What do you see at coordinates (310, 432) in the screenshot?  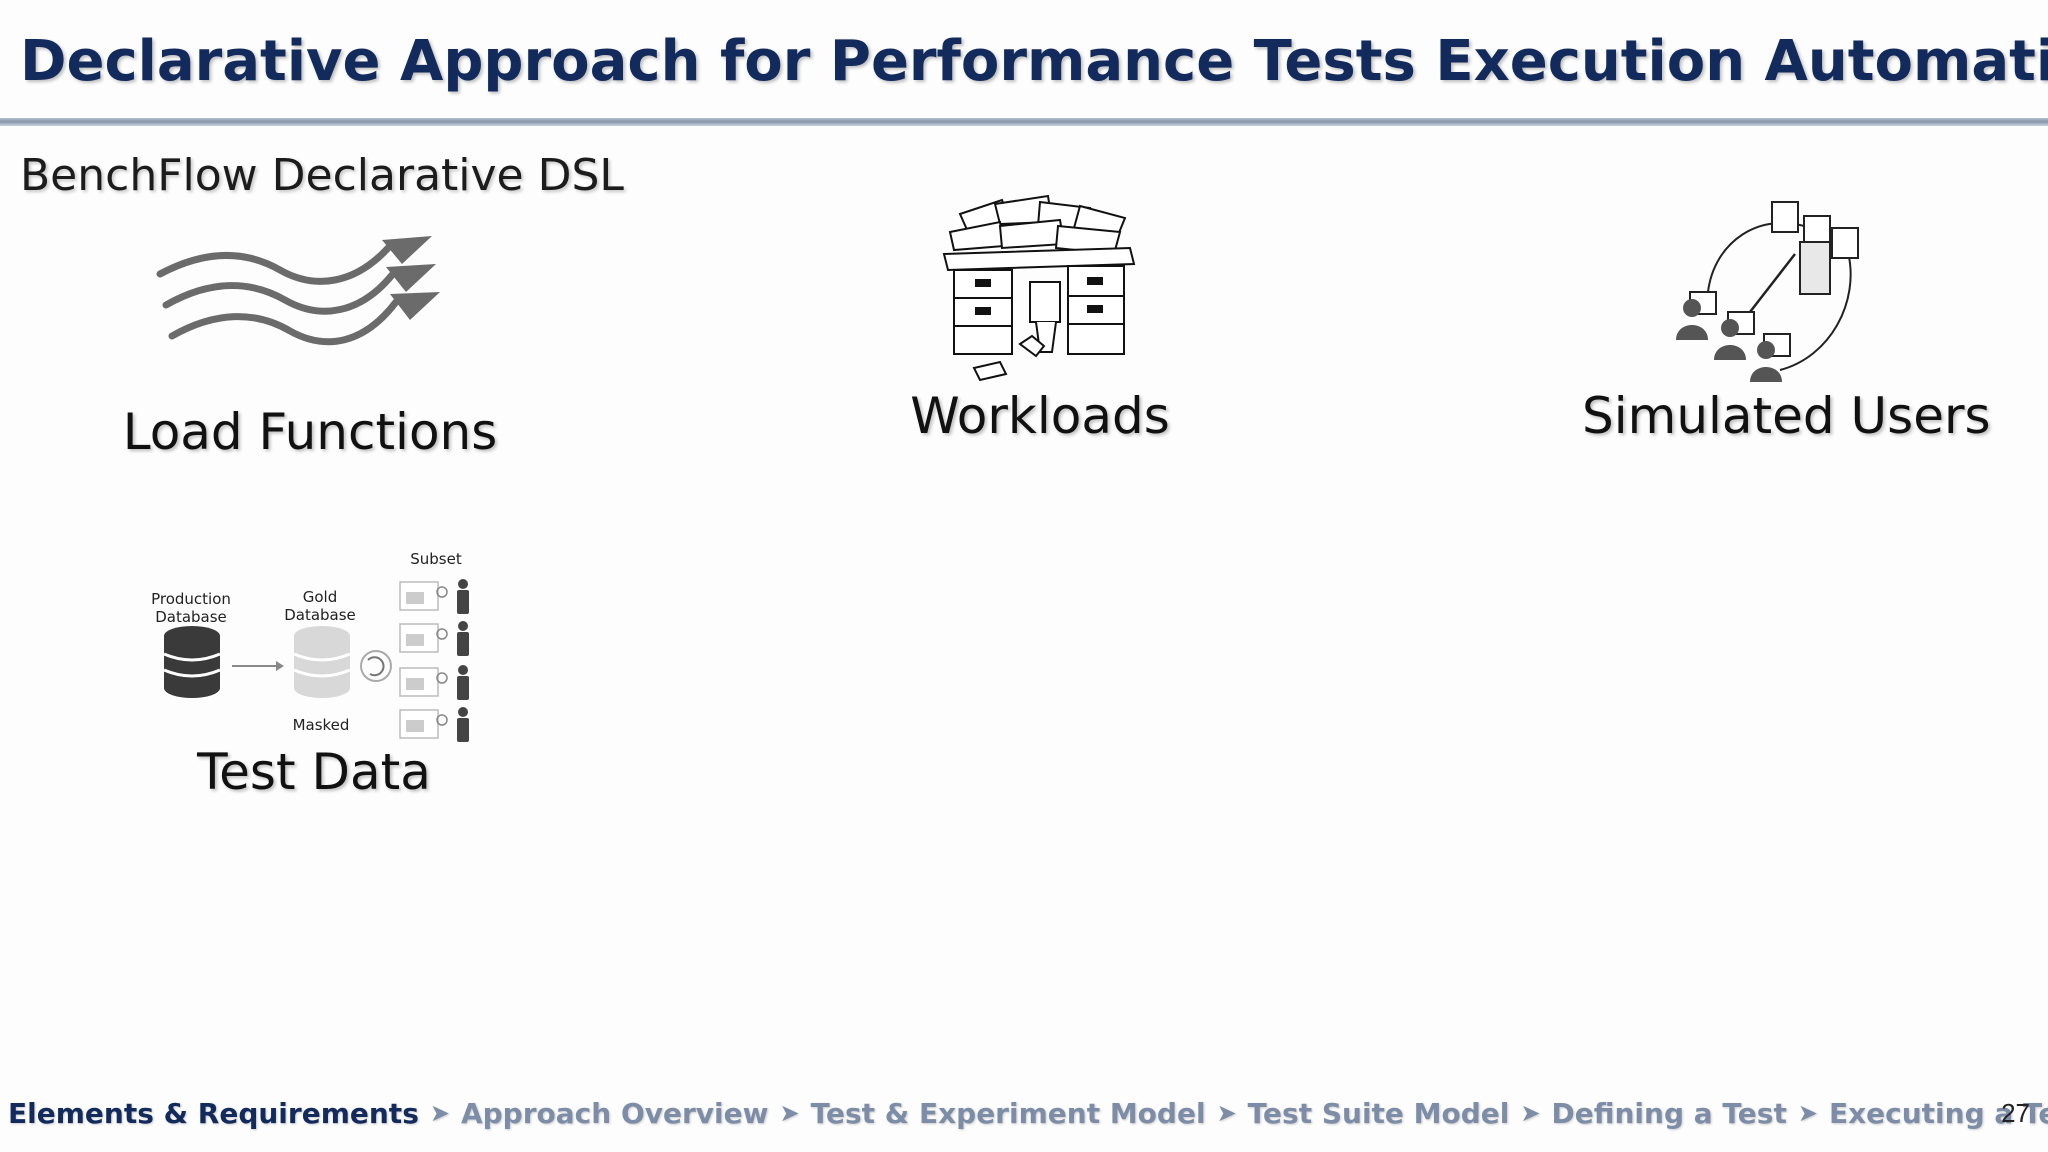 I see `load-functions-label: Load Functions` at bounding box center [310, 432].